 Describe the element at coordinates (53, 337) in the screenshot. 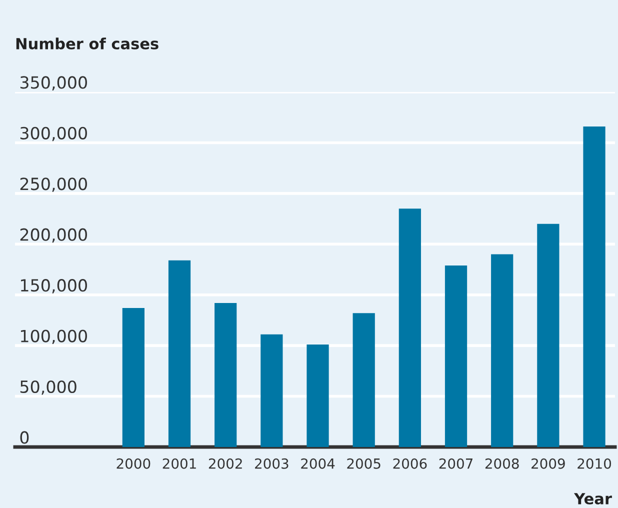

I see `y-tick-label: 100,000` at that location.